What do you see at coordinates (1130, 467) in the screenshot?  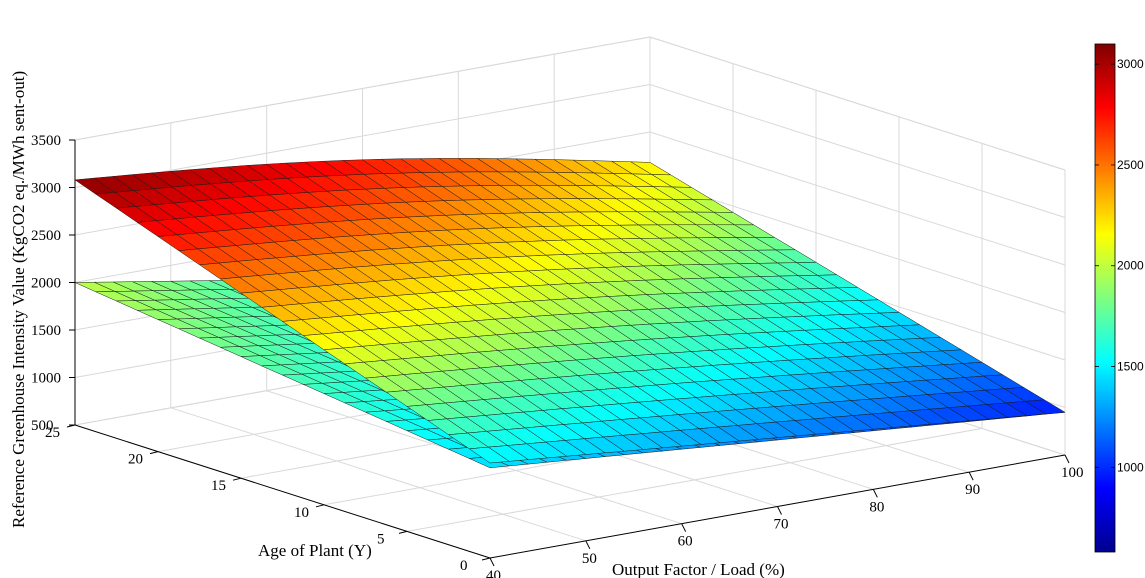 I see `colorbar-tick-label: 1000` at bounding box center [1130, 467].